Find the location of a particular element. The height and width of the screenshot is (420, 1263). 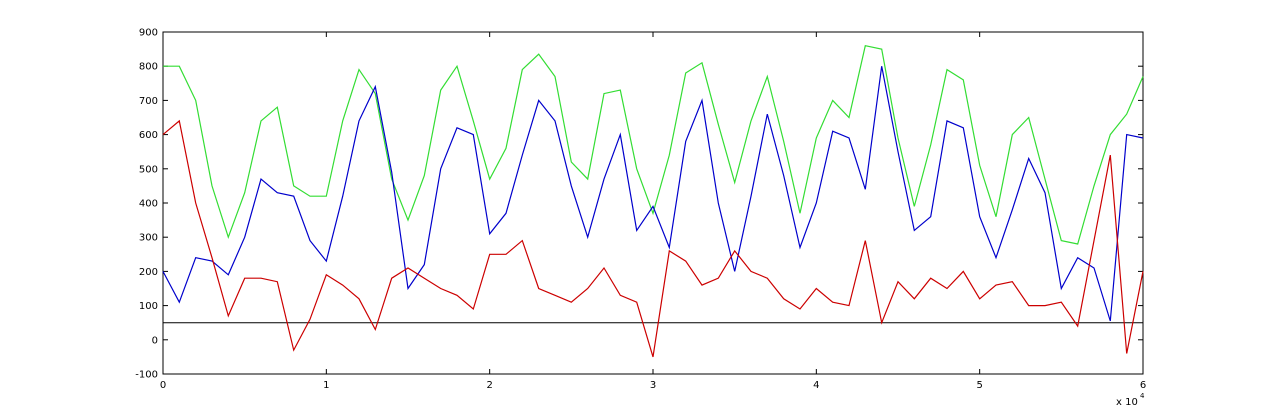

y-tick-label: 0 is located at coordinates (155, 340).